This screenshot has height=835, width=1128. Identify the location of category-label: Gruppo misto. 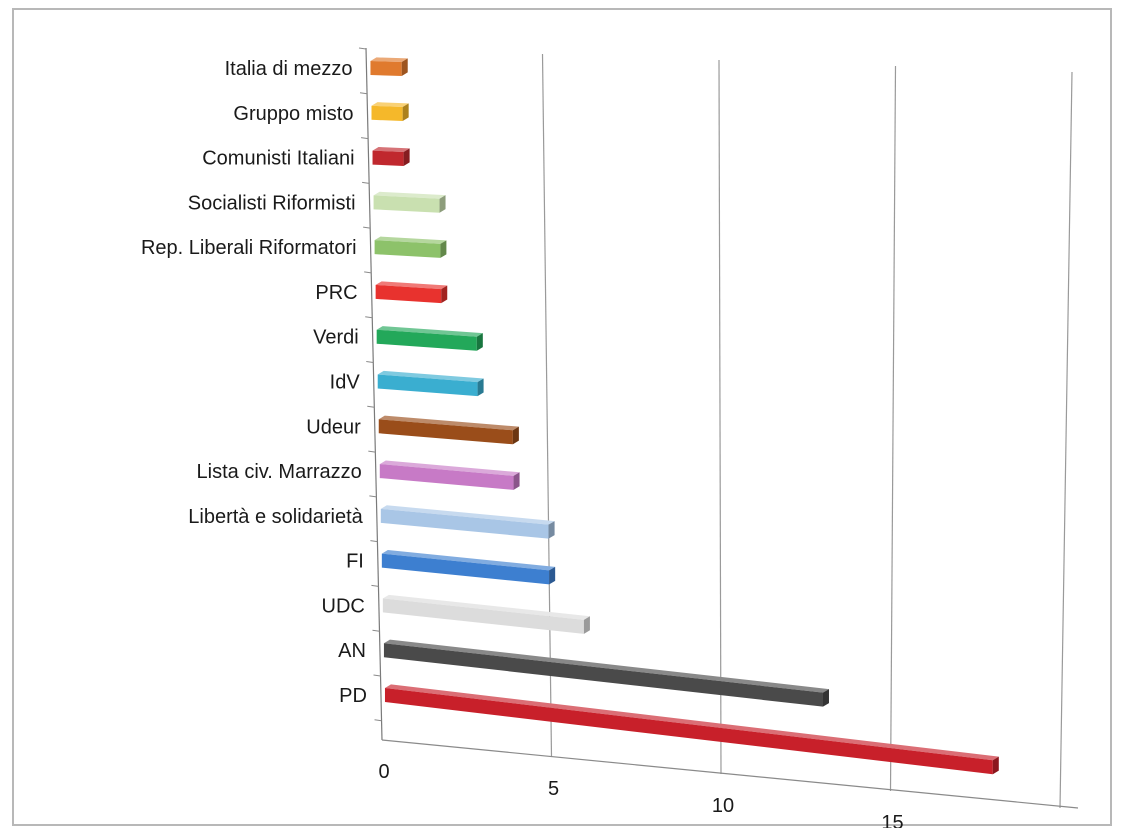
(293, 114).